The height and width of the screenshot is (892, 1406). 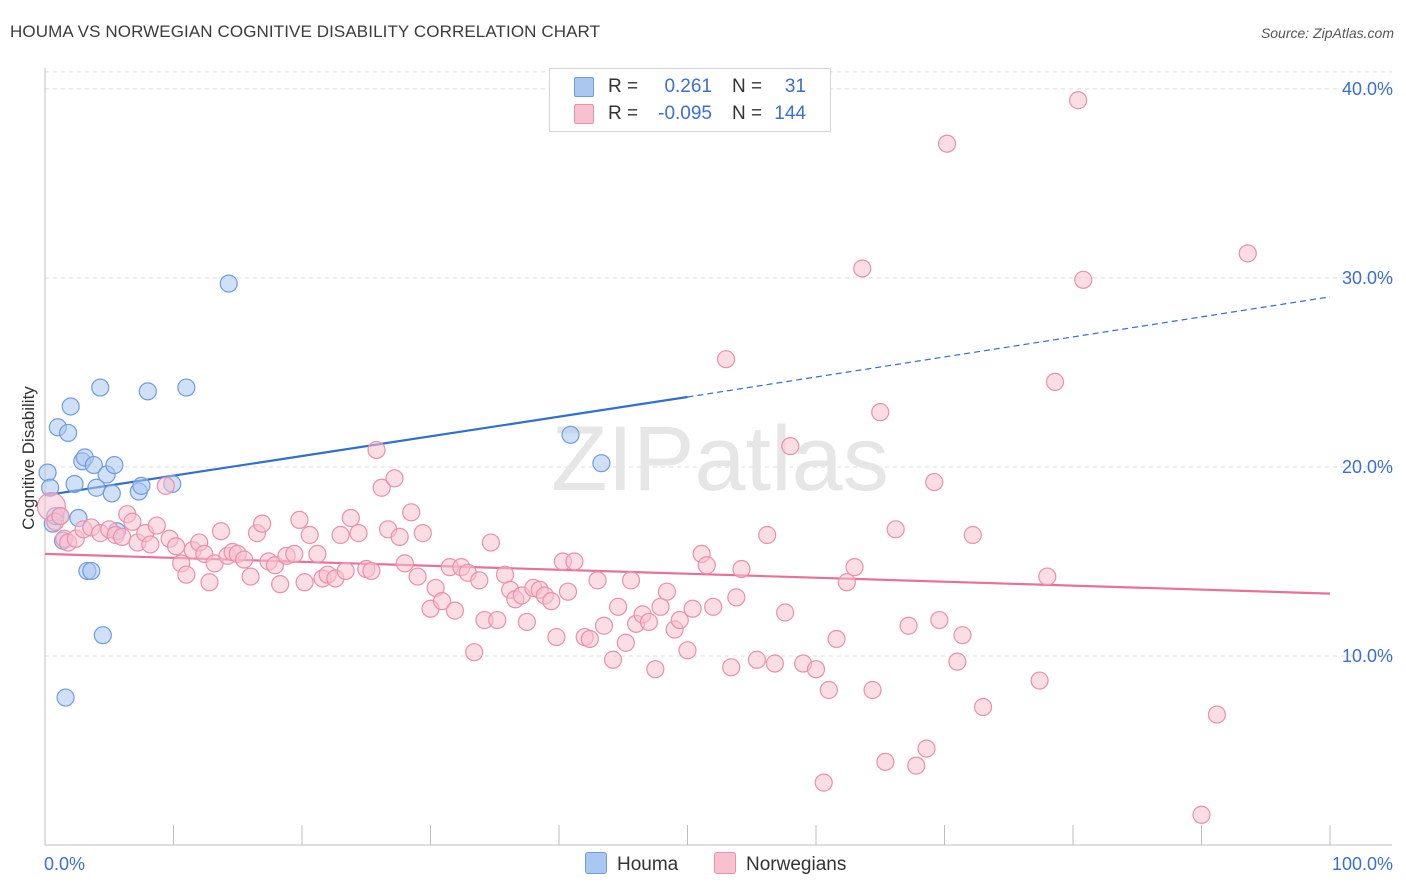 I want to click on houma-trend-line, so click(x=366, y=446).